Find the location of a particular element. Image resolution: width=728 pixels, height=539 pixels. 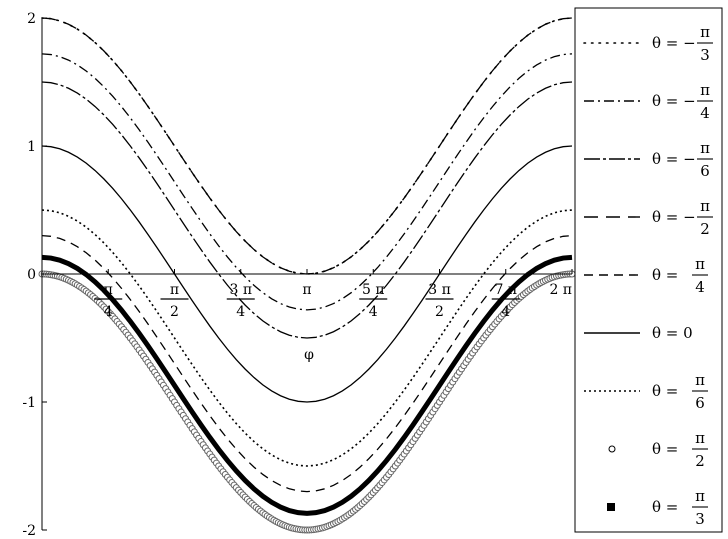

legend-label: θ = 0 is located at coordinates (672, 333).